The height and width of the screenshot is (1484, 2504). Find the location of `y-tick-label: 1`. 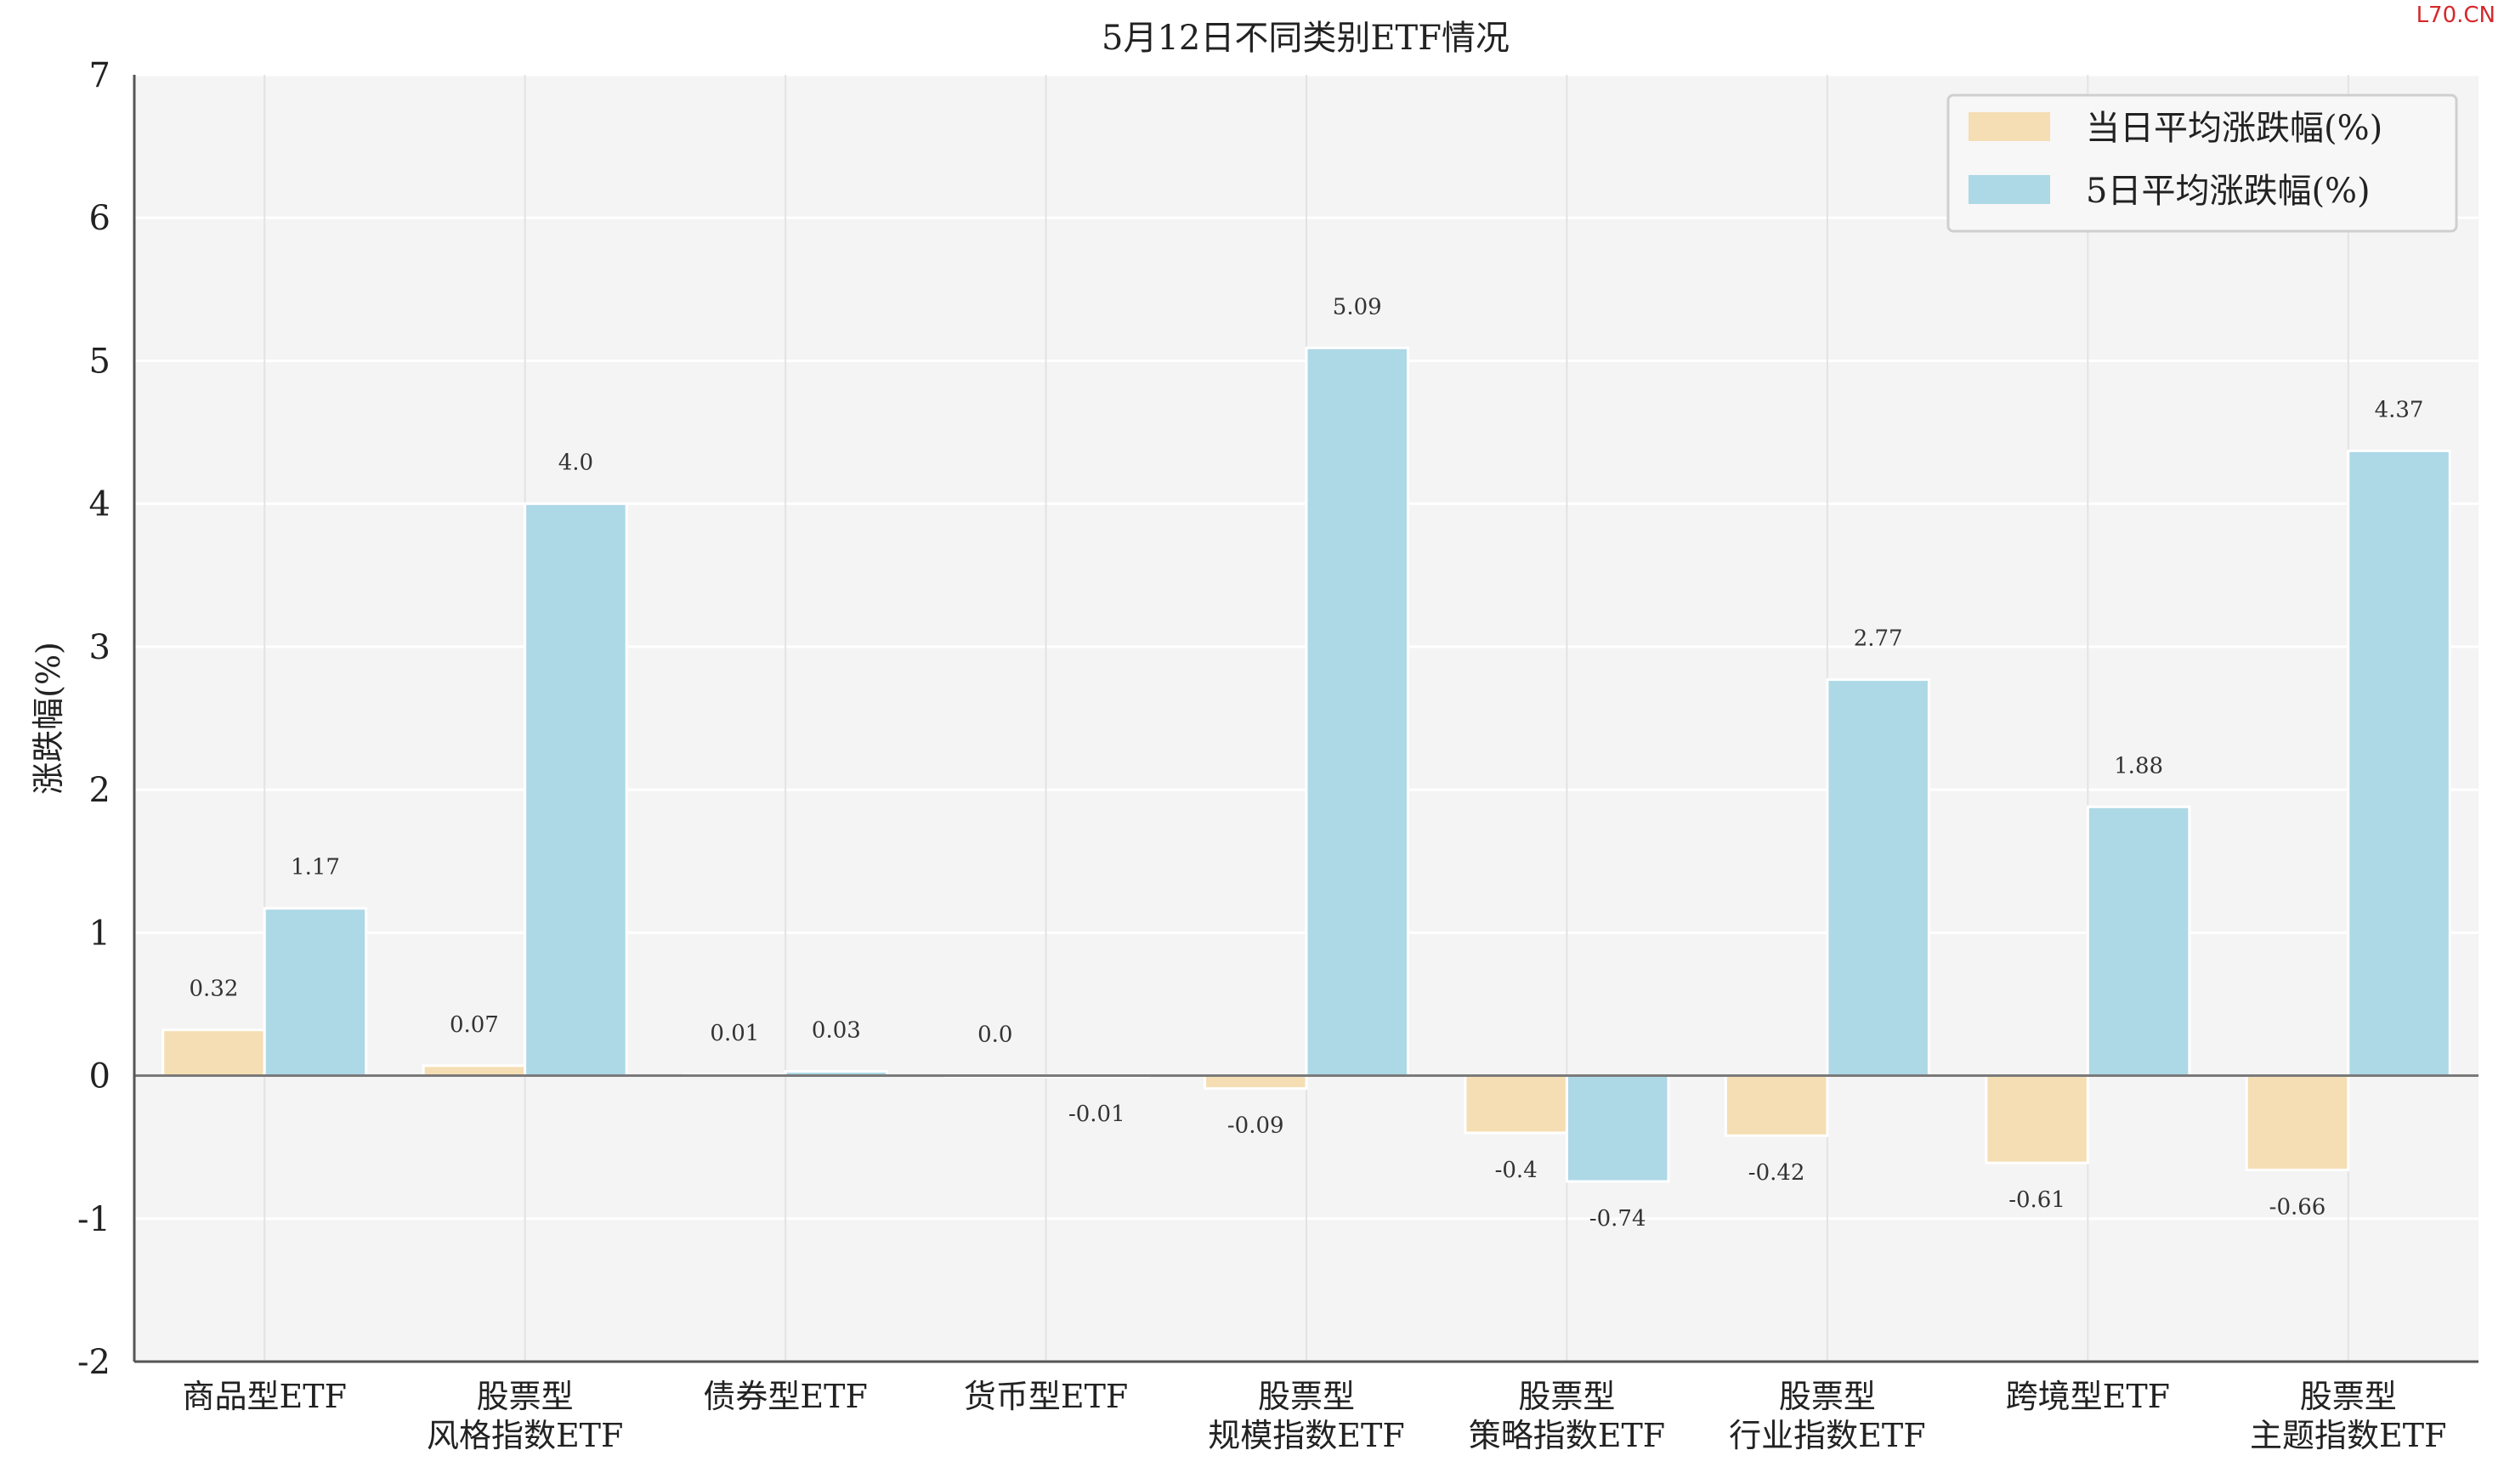

y-tick-label: 1 is located at coordinates (100, 933).